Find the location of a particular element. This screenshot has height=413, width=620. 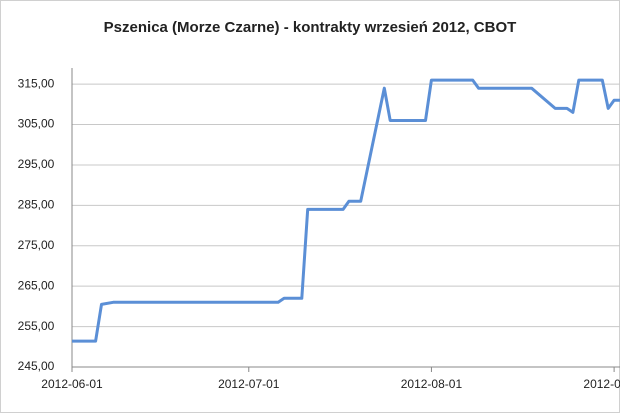

y-tick-label: 295,00 is located at coordinates (36, 164).